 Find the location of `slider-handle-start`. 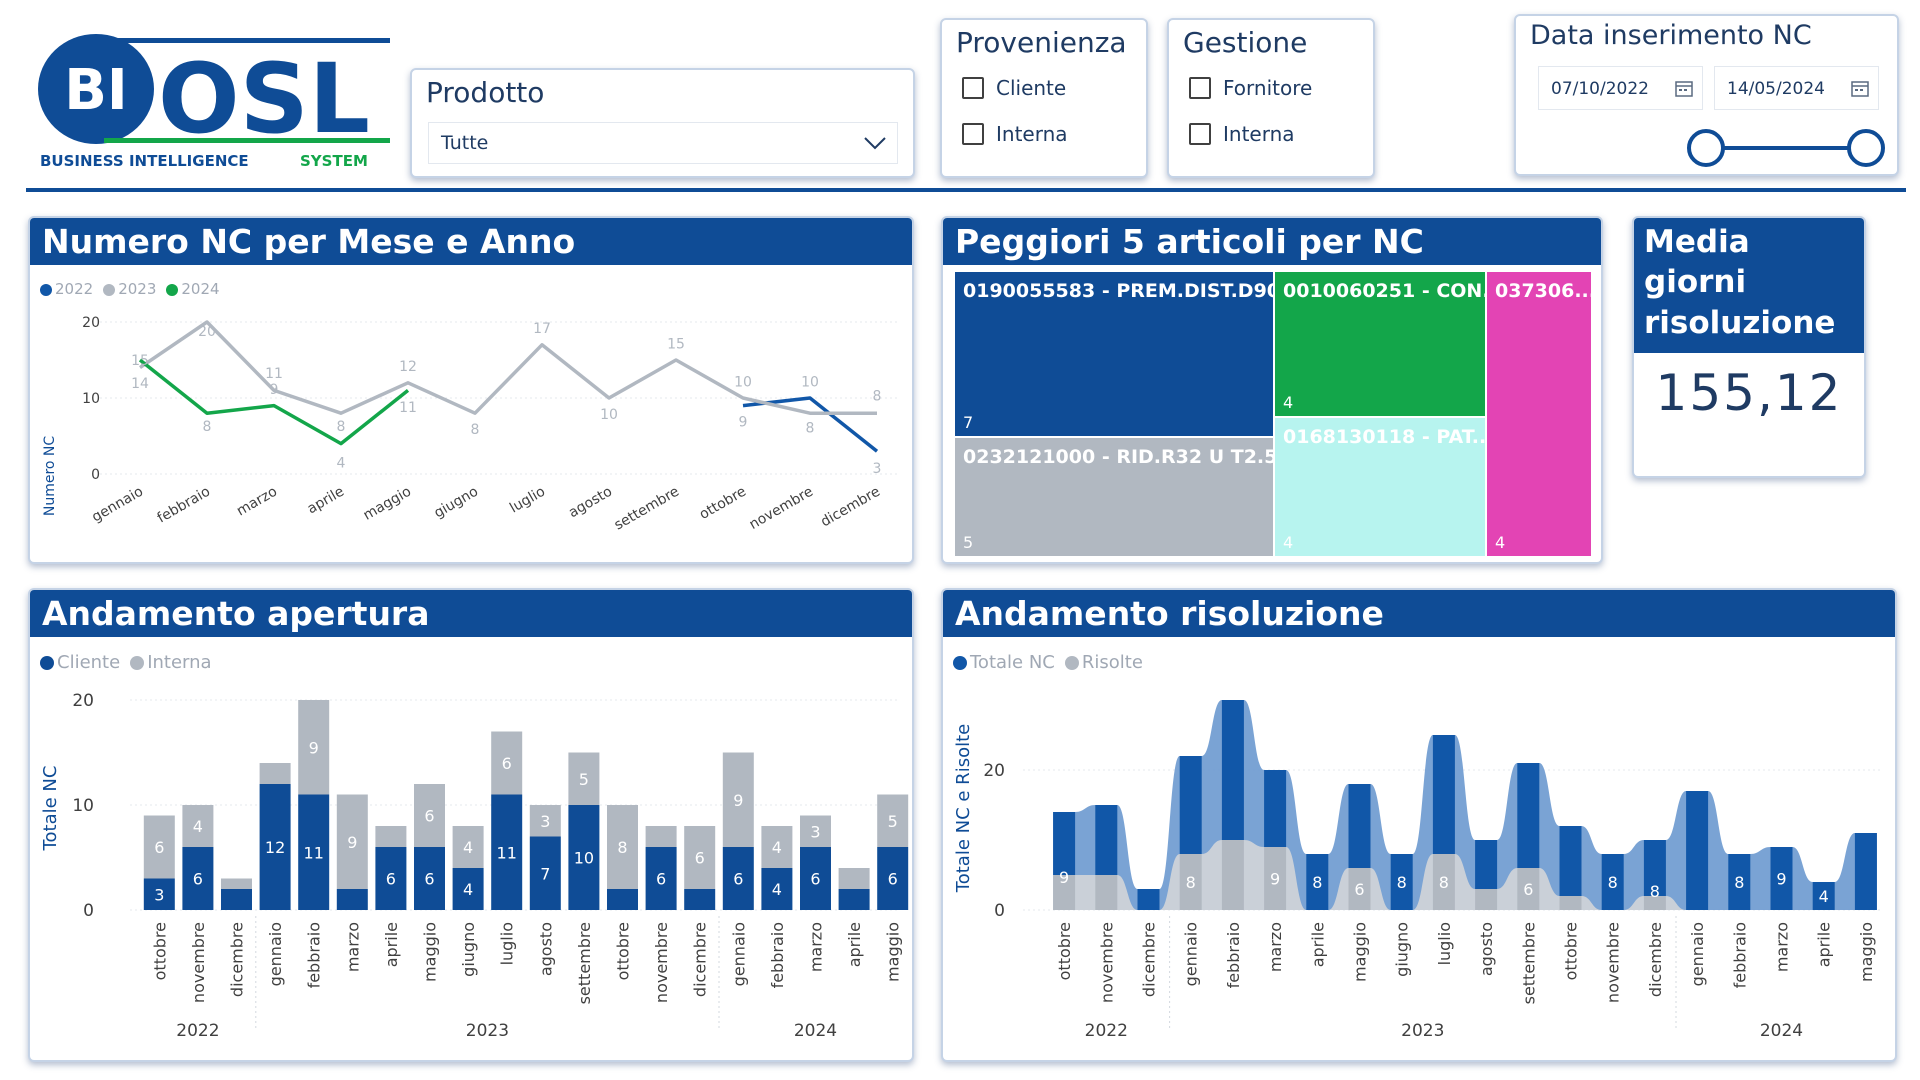

slider-handle-start is located at coordinates (1706, 148).